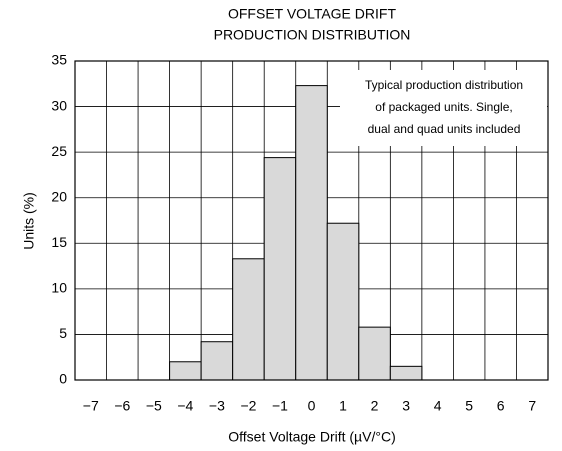  What do you see at coordinates (532, 406) in the screenshot?
I see `x-tick-label: 7` at bounding box center [532, 406].